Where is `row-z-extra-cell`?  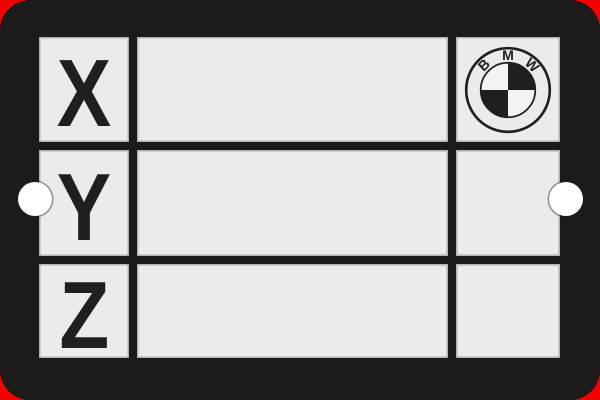 row-z-extra-cell is located at coordinates (508, 311).